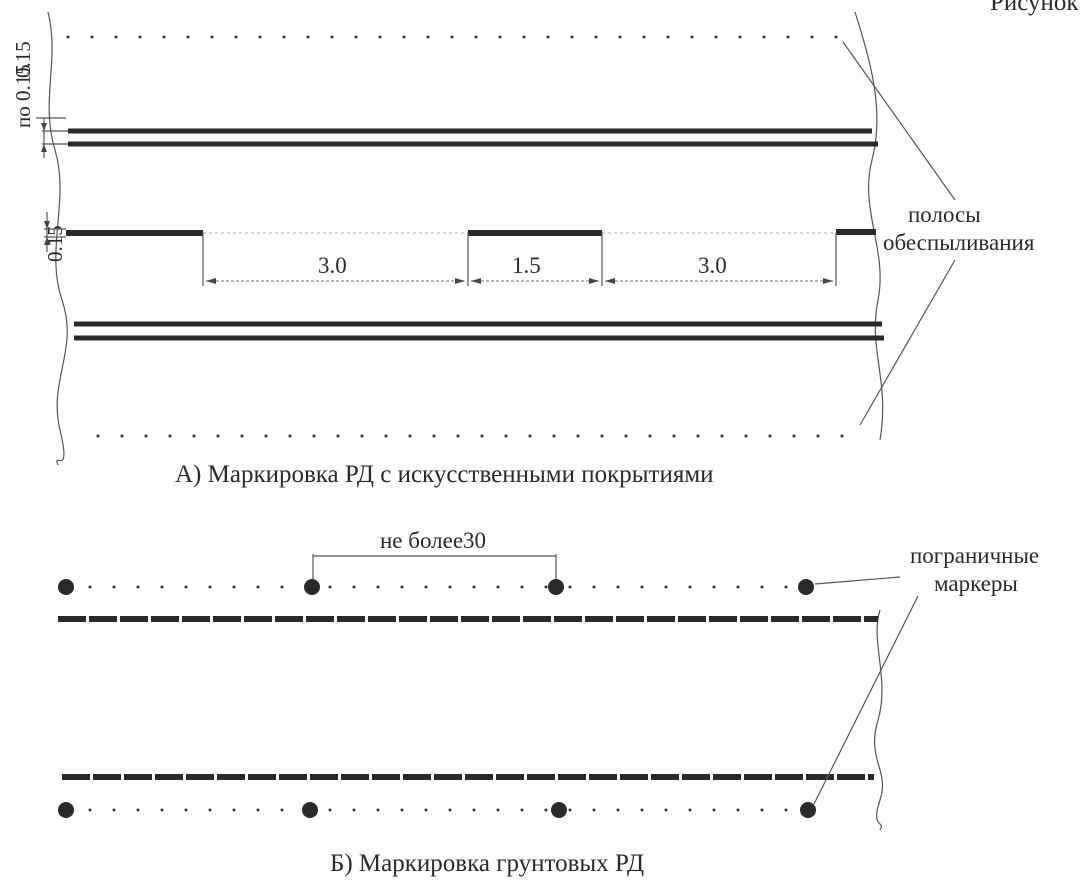 The width and height of the screenshot is (1087, 890). What do you see at coordinates (526, 265) in the screenshot?
I see `dim-dash-label: 1.5` at bounding box center [526, 265].